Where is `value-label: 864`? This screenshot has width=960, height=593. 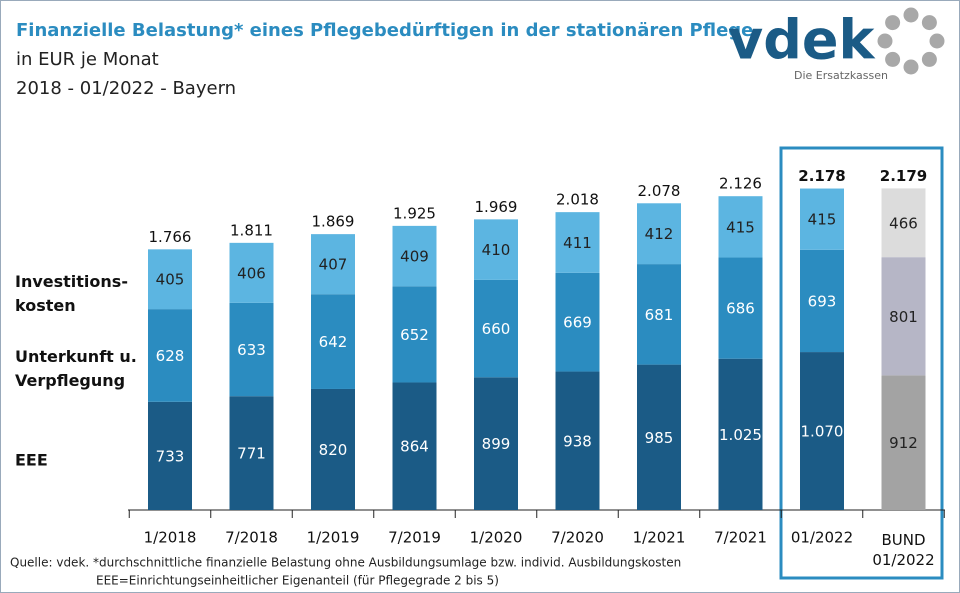 value-label: 864 is located at coordinates (414, 447).